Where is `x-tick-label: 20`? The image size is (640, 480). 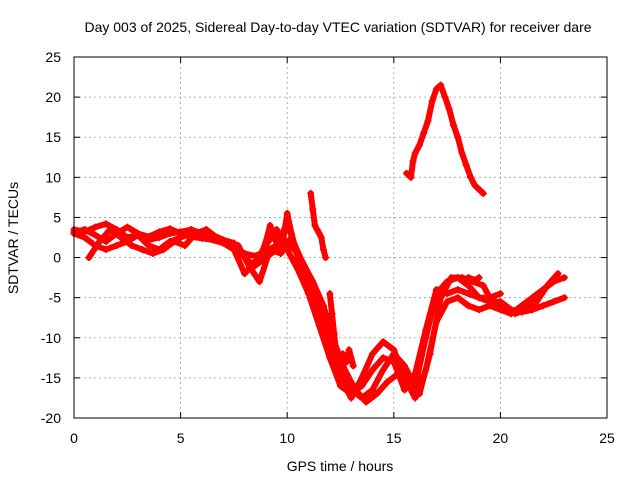
x-tick-label: 20 is located at coordinates (501, 438).